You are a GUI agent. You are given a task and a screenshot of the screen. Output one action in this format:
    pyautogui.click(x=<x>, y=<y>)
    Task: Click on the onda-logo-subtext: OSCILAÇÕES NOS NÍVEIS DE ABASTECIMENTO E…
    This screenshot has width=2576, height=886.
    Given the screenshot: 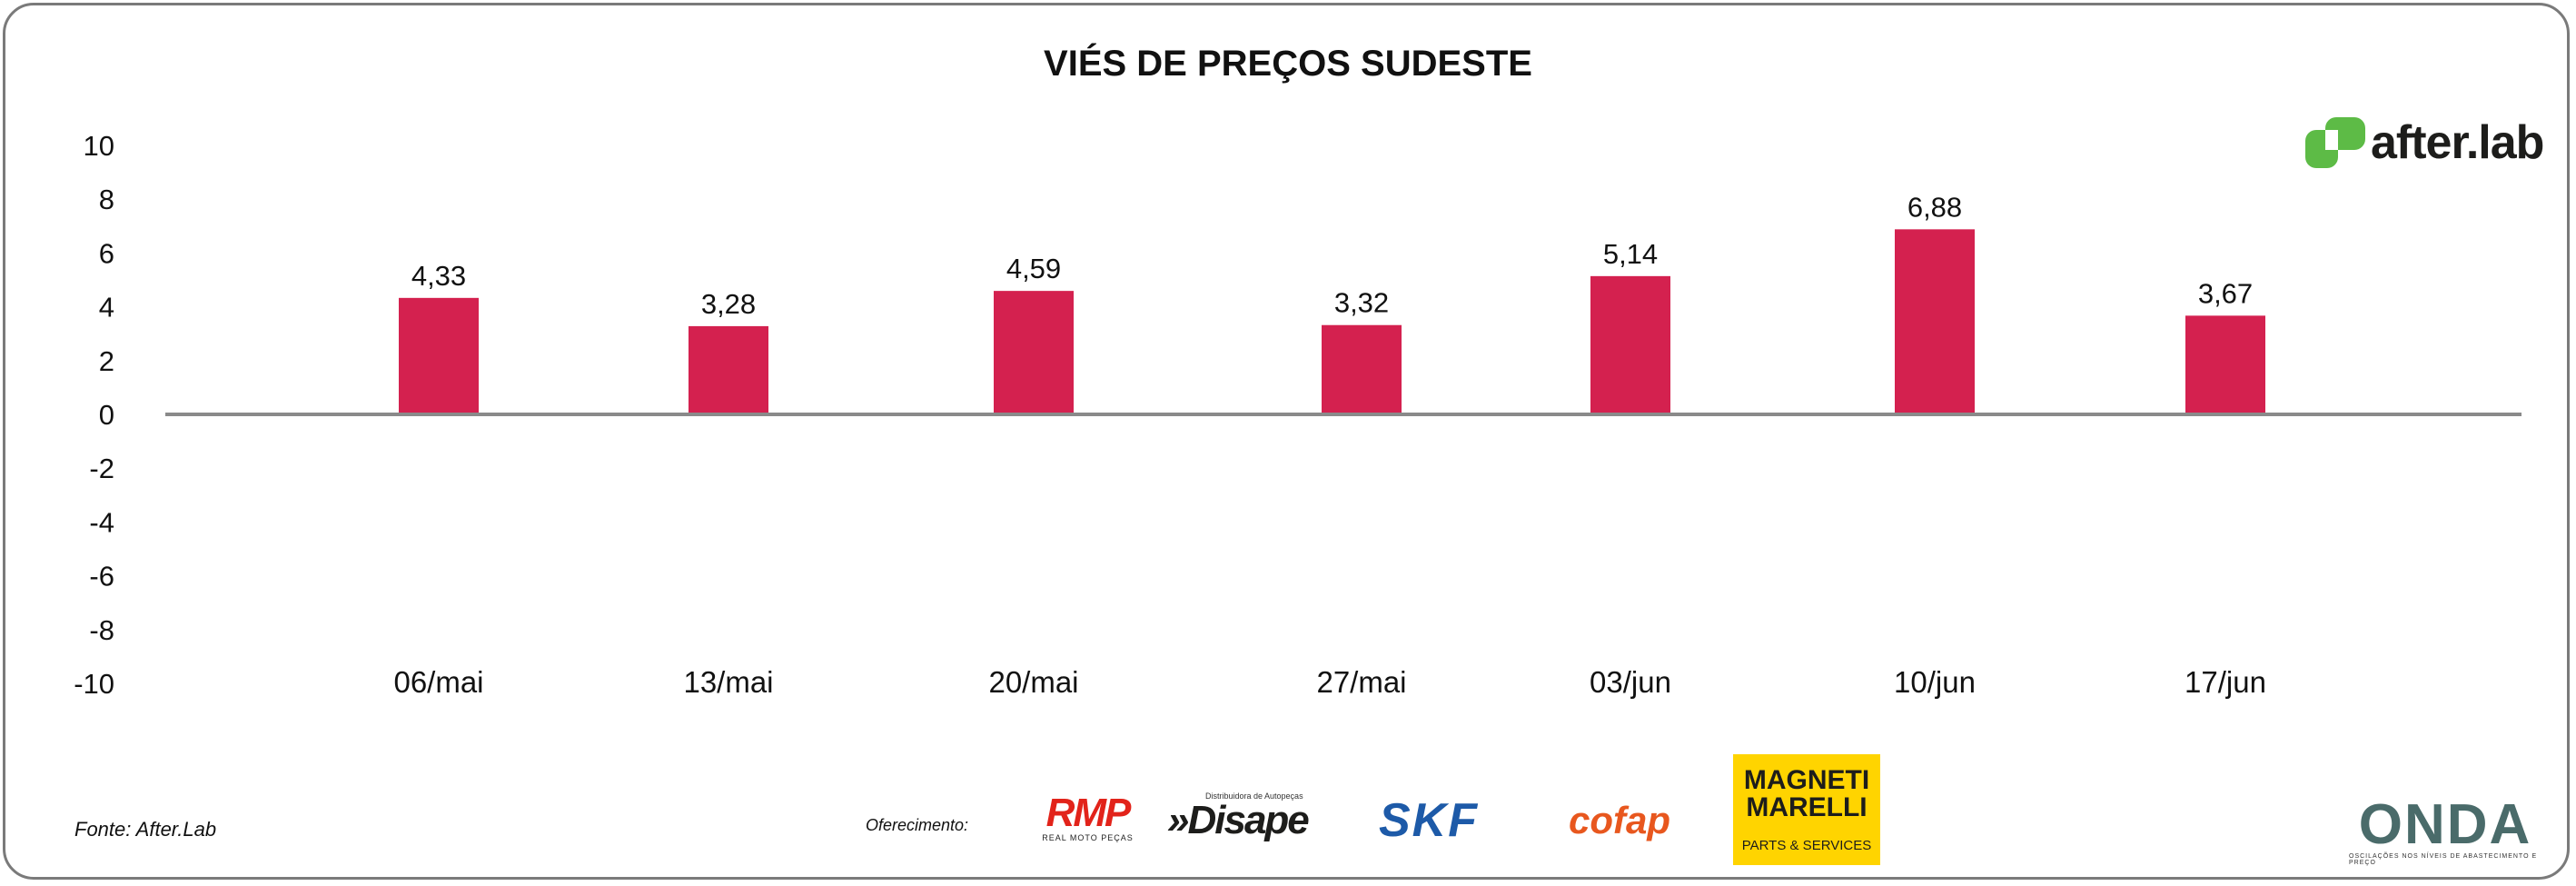 What is the action you would take?
    pyautogui.click(x=2443, y=859)
    